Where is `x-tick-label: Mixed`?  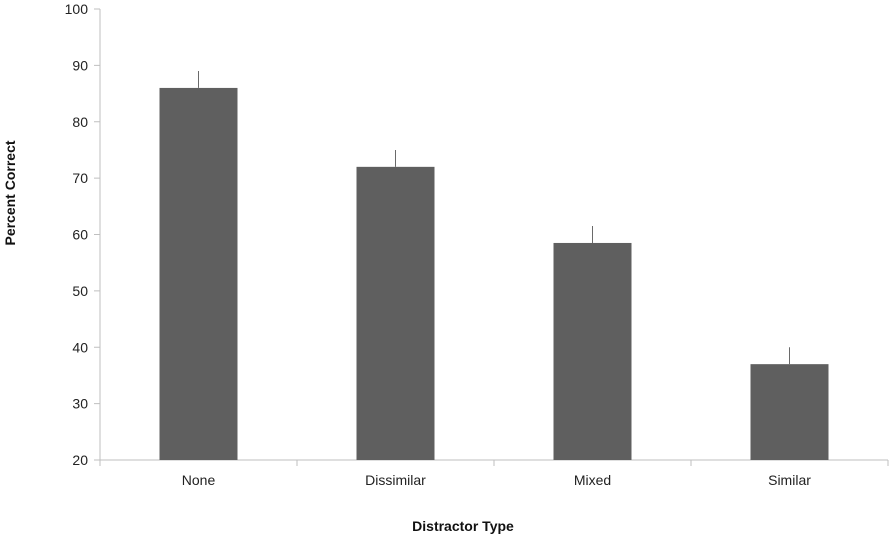 x-tick-label: Mixed is located at coordinates (592, 480).